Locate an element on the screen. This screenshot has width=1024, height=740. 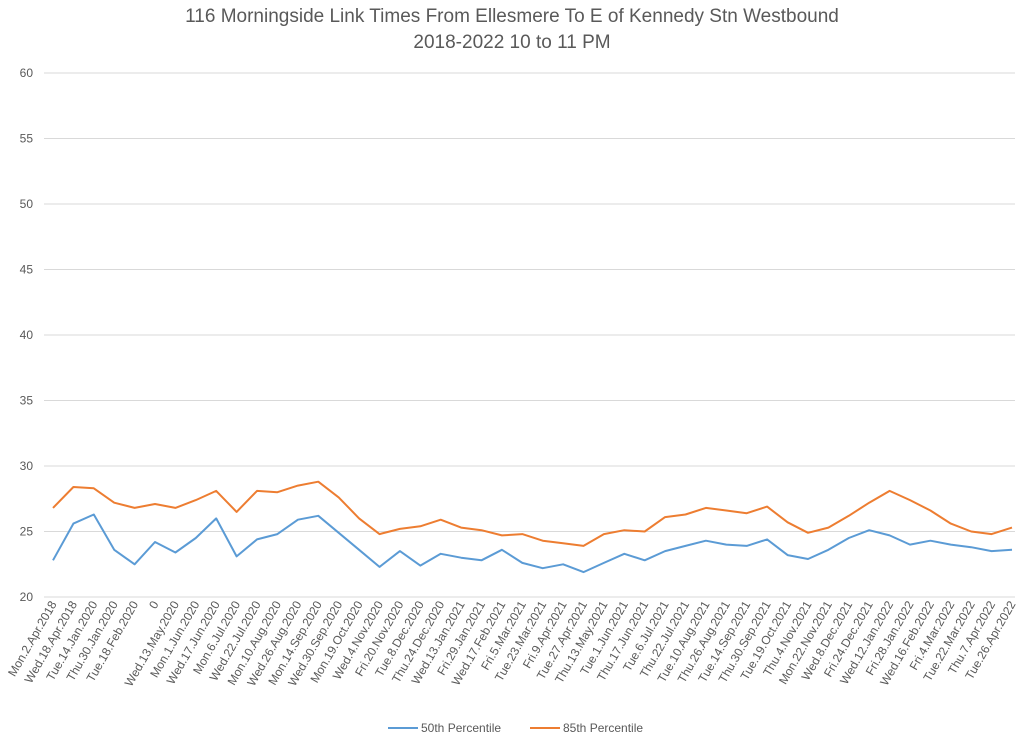
y-tick-label: 60 is located at coordinates (27, 73).